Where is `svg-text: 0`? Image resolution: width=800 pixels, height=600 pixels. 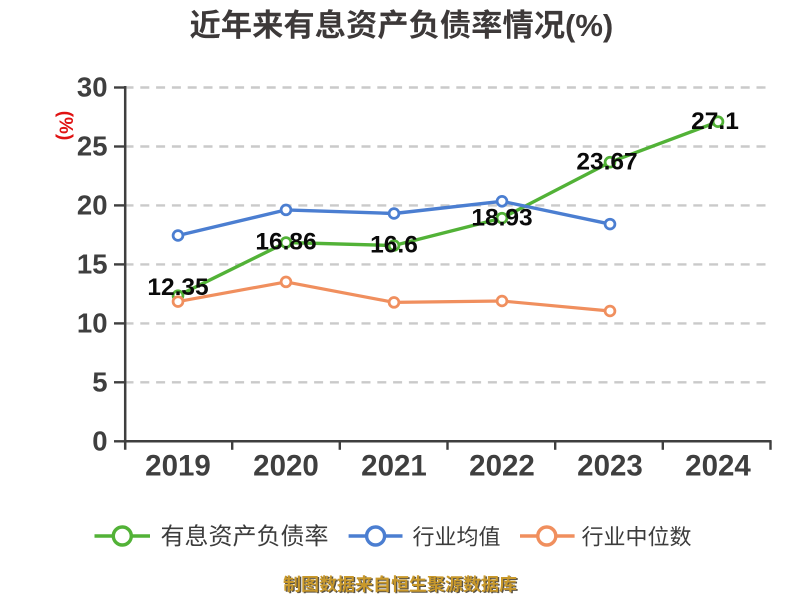 svg-text: 0 is located at coordinates (99, 440).